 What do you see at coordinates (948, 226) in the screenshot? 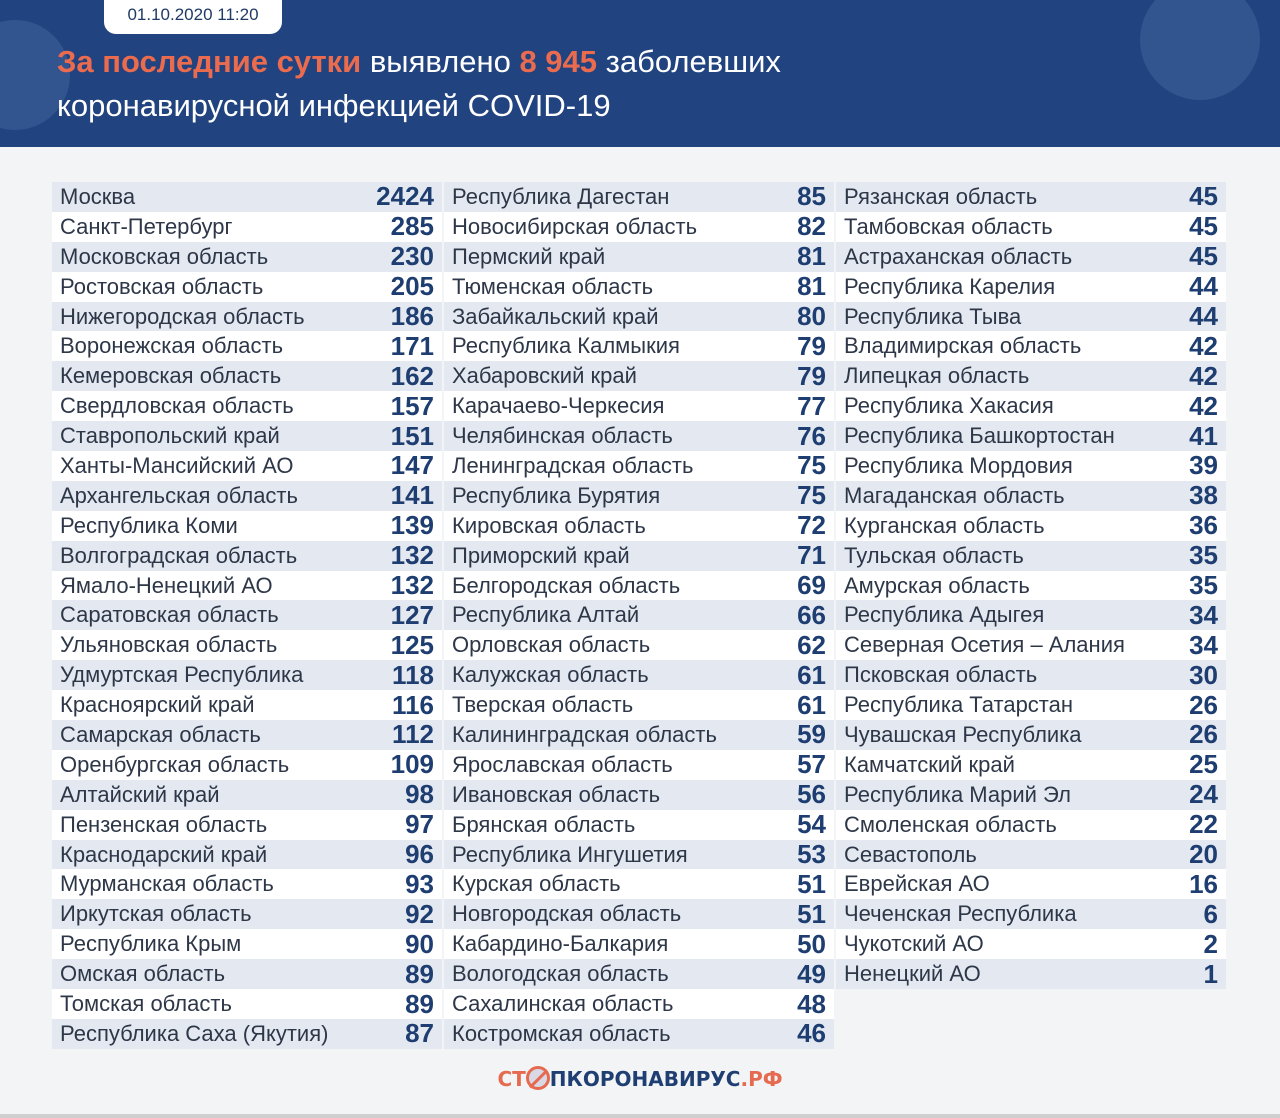
I see `region-name: Тамбовская область` at bounding box center [948, 226].